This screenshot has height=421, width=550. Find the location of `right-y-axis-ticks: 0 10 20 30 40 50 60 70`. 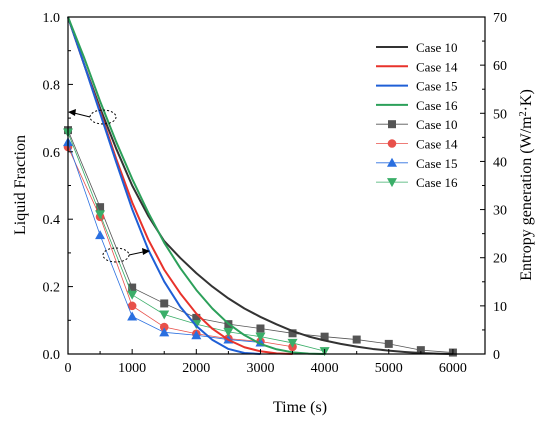

right-y-axis-ticks: 0 10 20 30 40 50 60 70 is located at coordinates (493, 187).